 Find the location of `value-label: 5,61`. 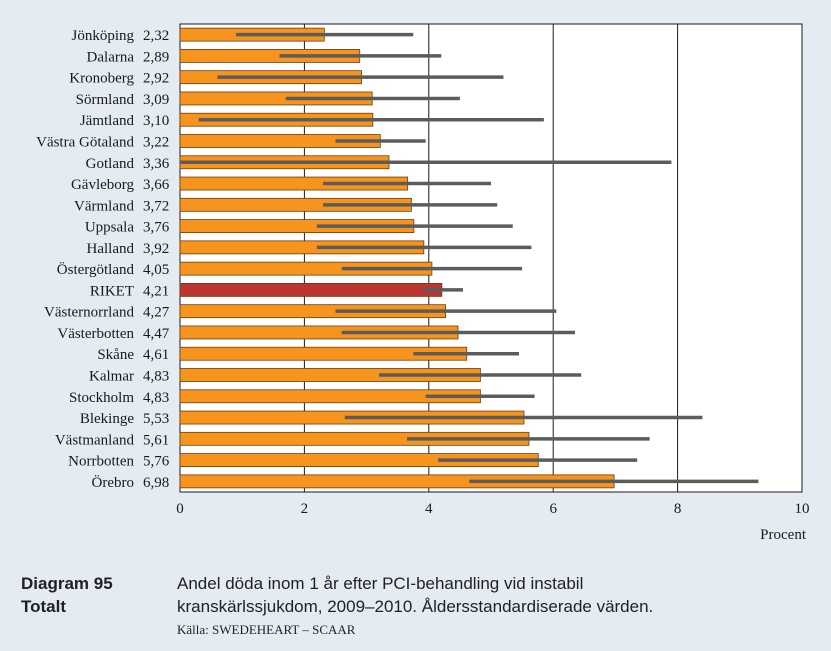

value-label: 5,61 is located at coordinates (156, 440).